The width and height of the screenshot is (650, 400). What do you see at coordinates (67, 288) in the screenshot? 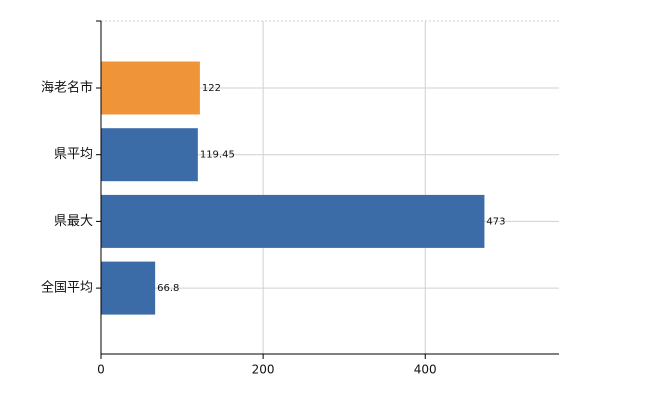
I see `y-tick-label: 全国平均` at bounding box center [67, 288].